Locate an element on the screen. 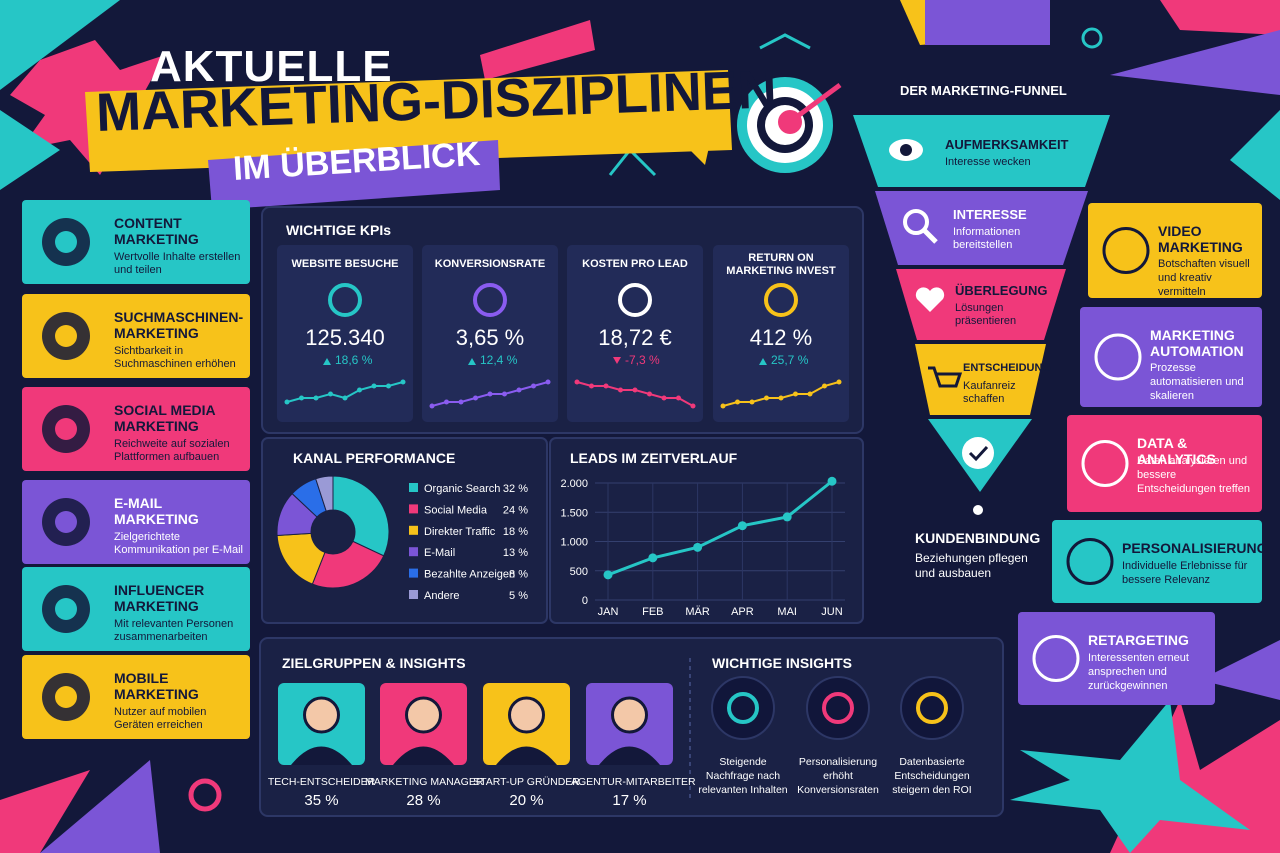 The image size is (1280, 853). check-icon is located at coordinates (978, 453).